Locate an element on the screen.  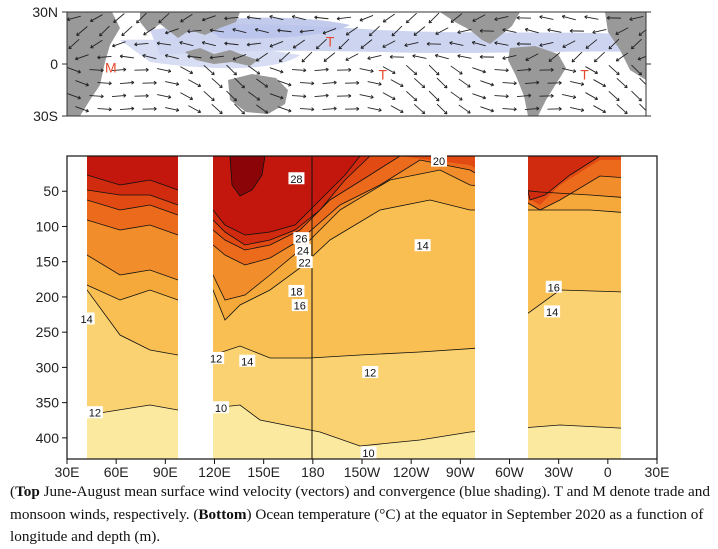
y-tick-label: 50 is located at coordinates (51, 191).